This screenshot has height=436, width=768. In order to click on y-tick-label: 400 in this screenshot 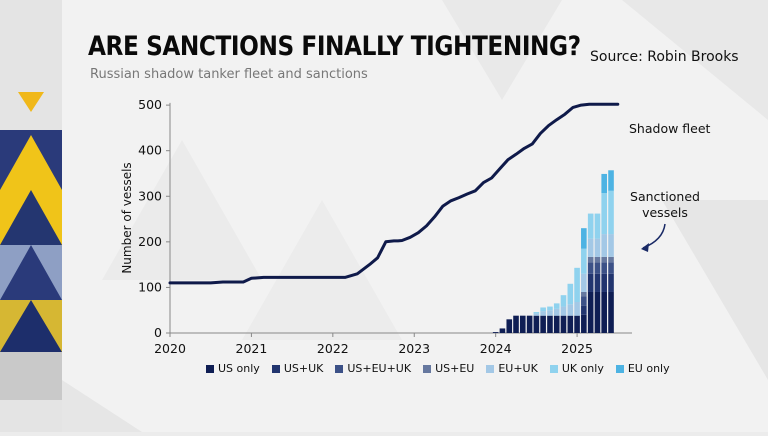, I will do `click(150, 150)`.